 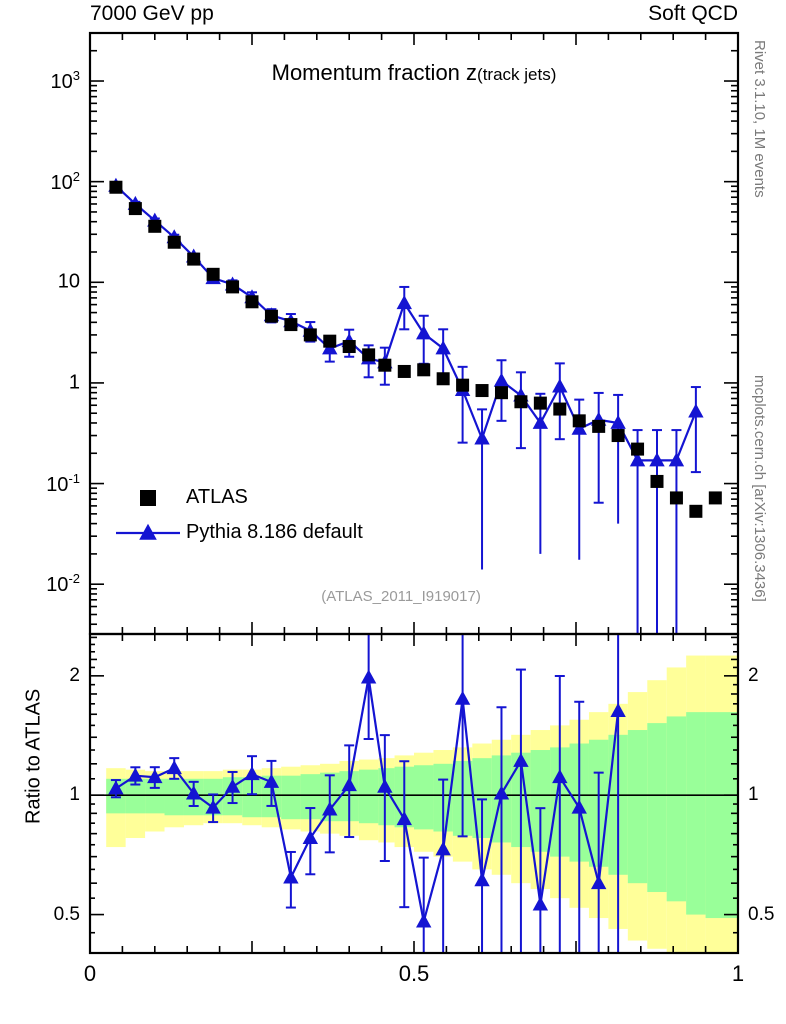 What do you see at coordinates (33, 756) in the screenshot?
I see `ratio-axis-title: Ratio to ATLAS` at bounding box center [33, 756].